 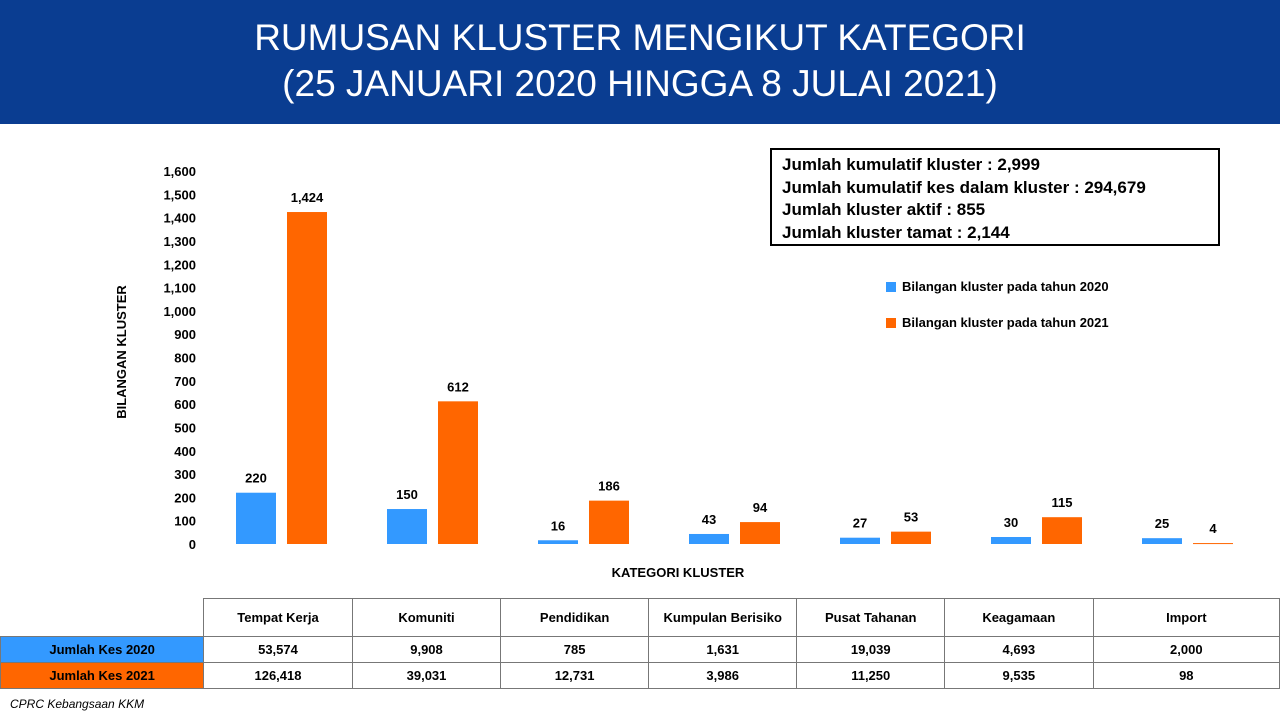 I want to click on data-label: 150, so click(x=407, y=494).